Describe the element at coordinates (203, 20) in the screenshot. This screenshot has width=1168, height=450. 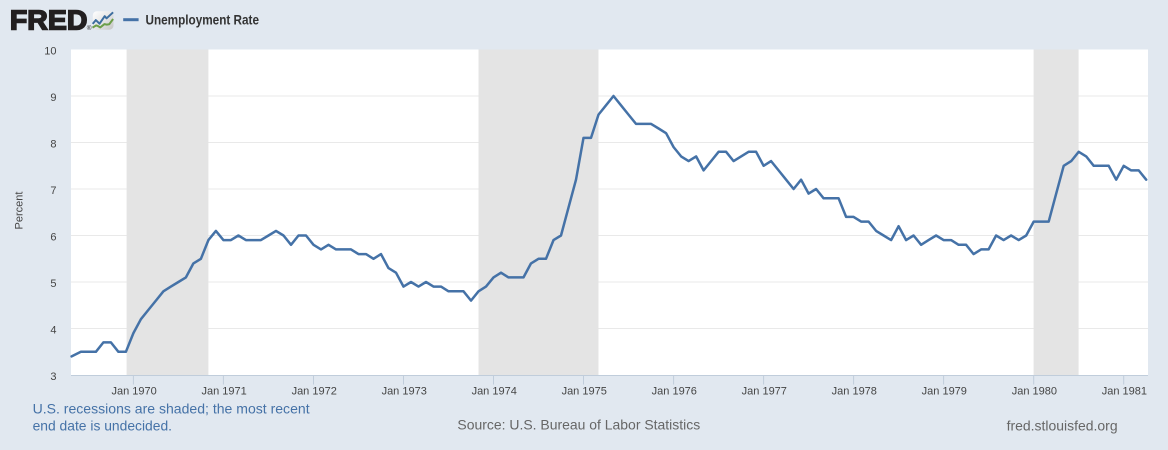
I see `svg-text: Unemployment Rate` at that location.